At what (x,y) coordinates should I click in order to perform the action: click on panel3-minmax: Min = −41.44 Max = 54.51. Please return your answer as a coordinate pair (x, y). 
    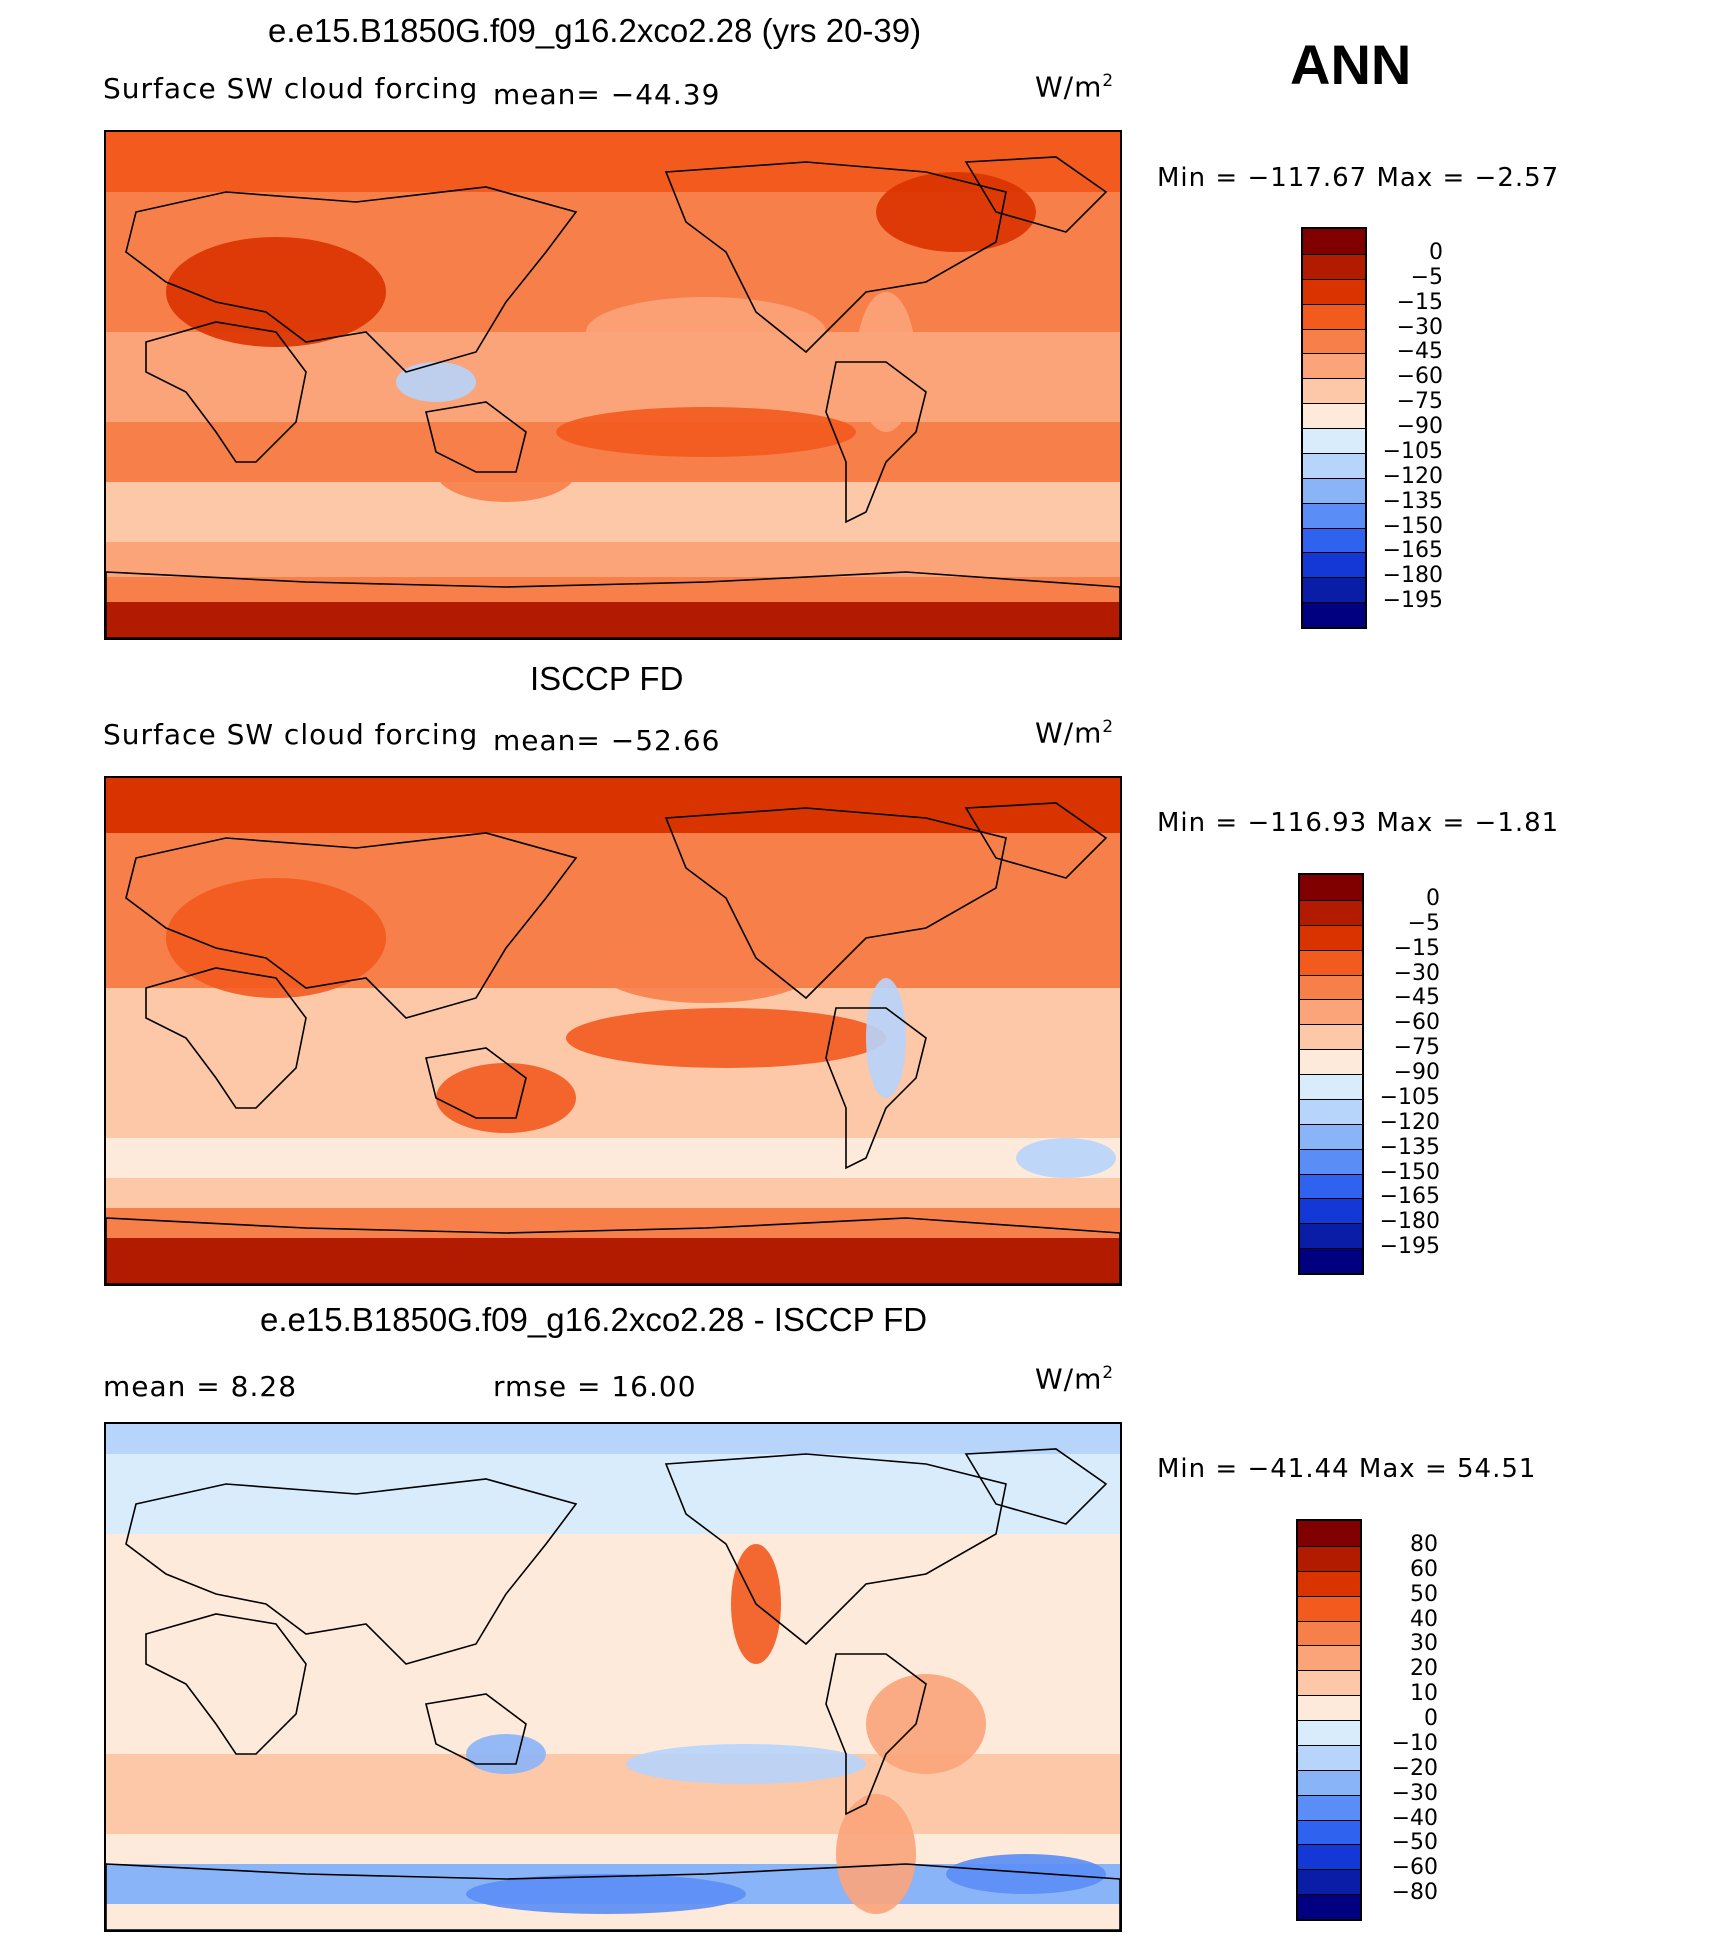
    Looking at the image, I should click on (1347, 1469).